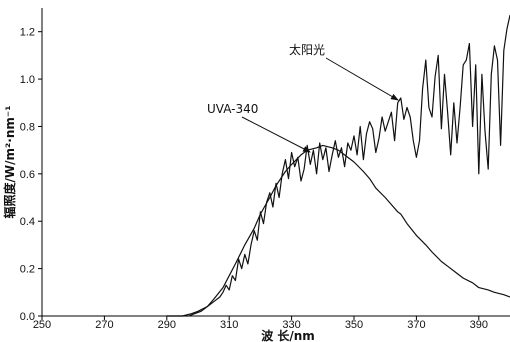 The width and height of the screenshot is (510, 342). Describe the element at coordinates (303, 97) in the screenshot. I see `annotations-group: UVA-340 太阳光` at that location.